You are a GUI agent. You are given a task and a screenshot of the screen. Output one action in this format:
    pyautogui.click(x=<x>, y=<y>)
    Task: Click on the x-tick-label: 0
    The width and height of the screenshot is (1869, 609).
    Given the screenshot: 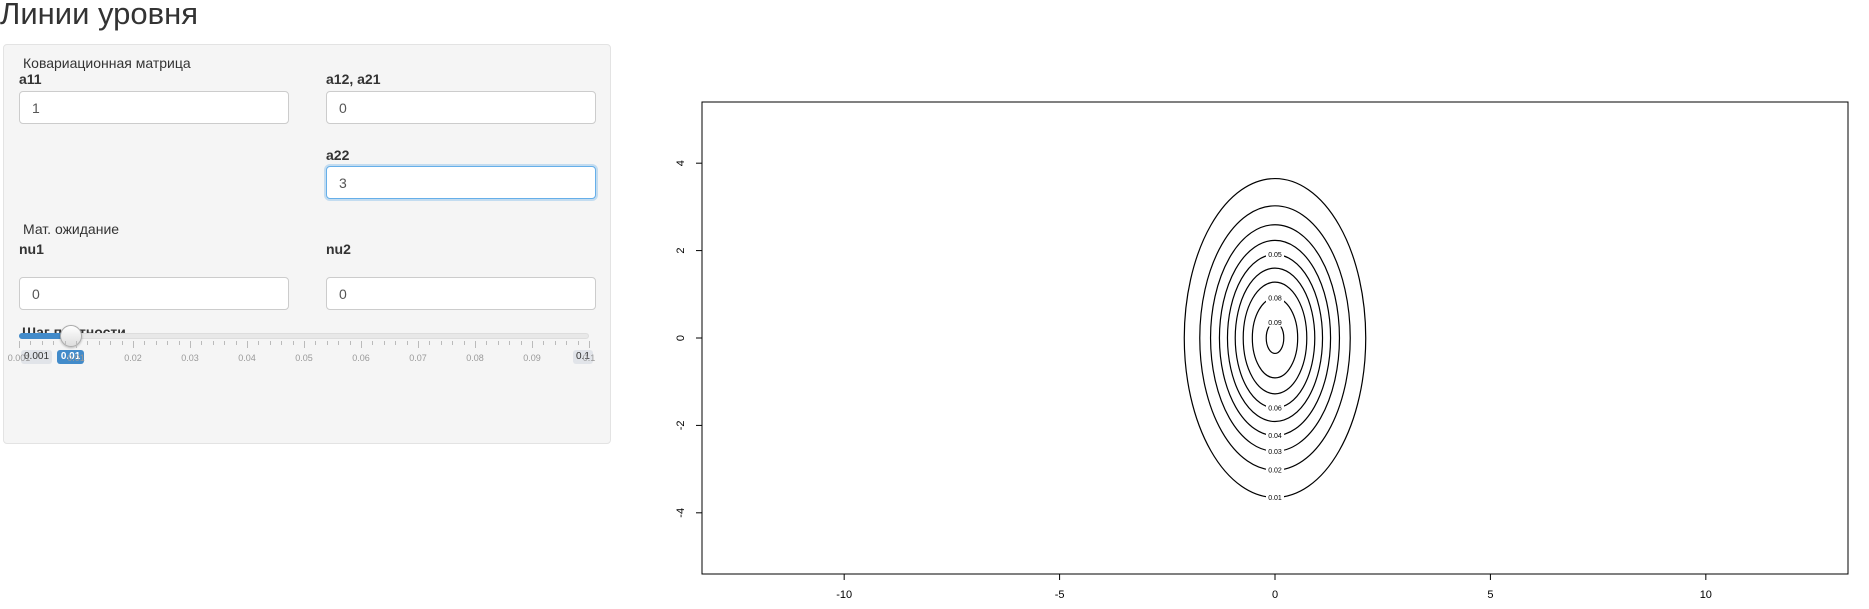 What is the action you would take?
    pyautogui.click(x=1275, y=595)
    